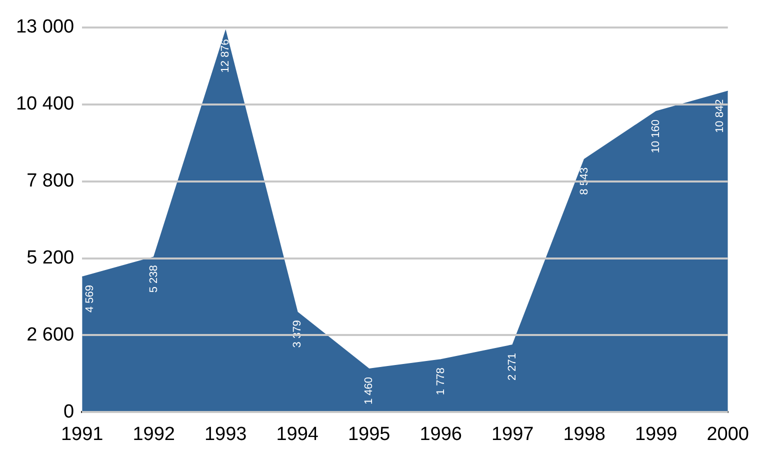  Describe the element at coordinates (512, 366) in the screenshot. I see `data-label: 2 271` at that location.